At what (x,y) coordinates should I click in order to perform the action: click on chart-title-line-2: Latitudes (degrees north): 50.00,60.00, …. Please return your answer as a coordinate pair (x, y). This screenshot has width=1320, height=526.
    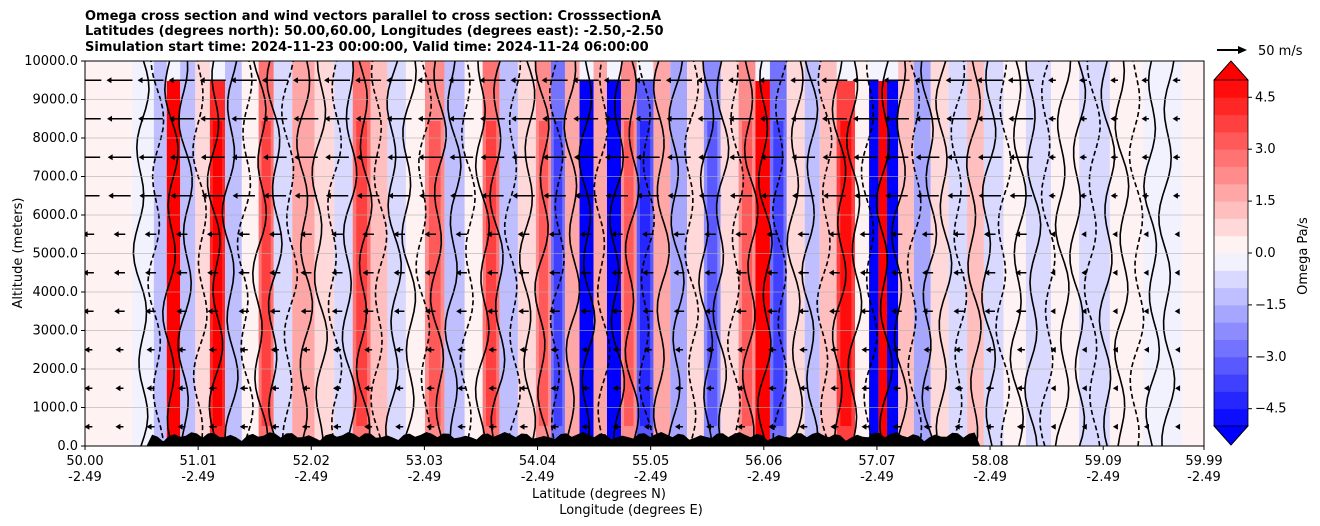
    Looking at the image, I should click on (374, 31).